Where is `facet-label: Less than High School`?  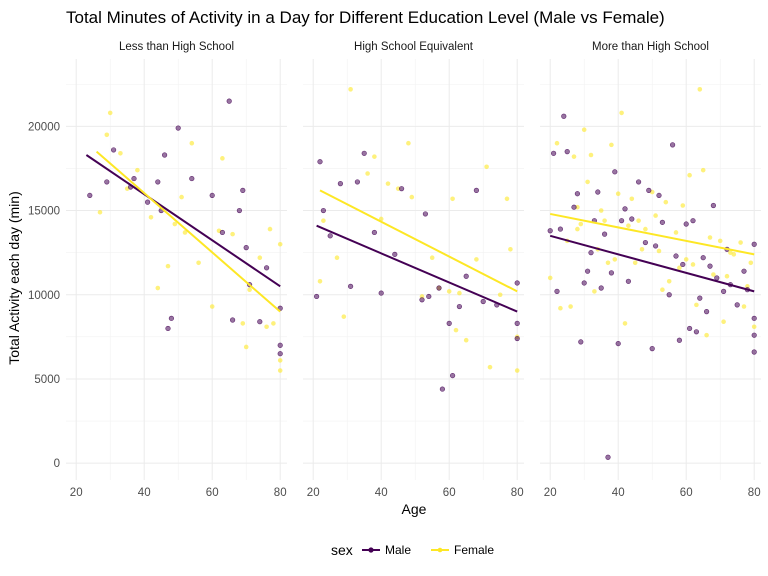
facet-label: Less than High School is located at coordinates (176, 47).